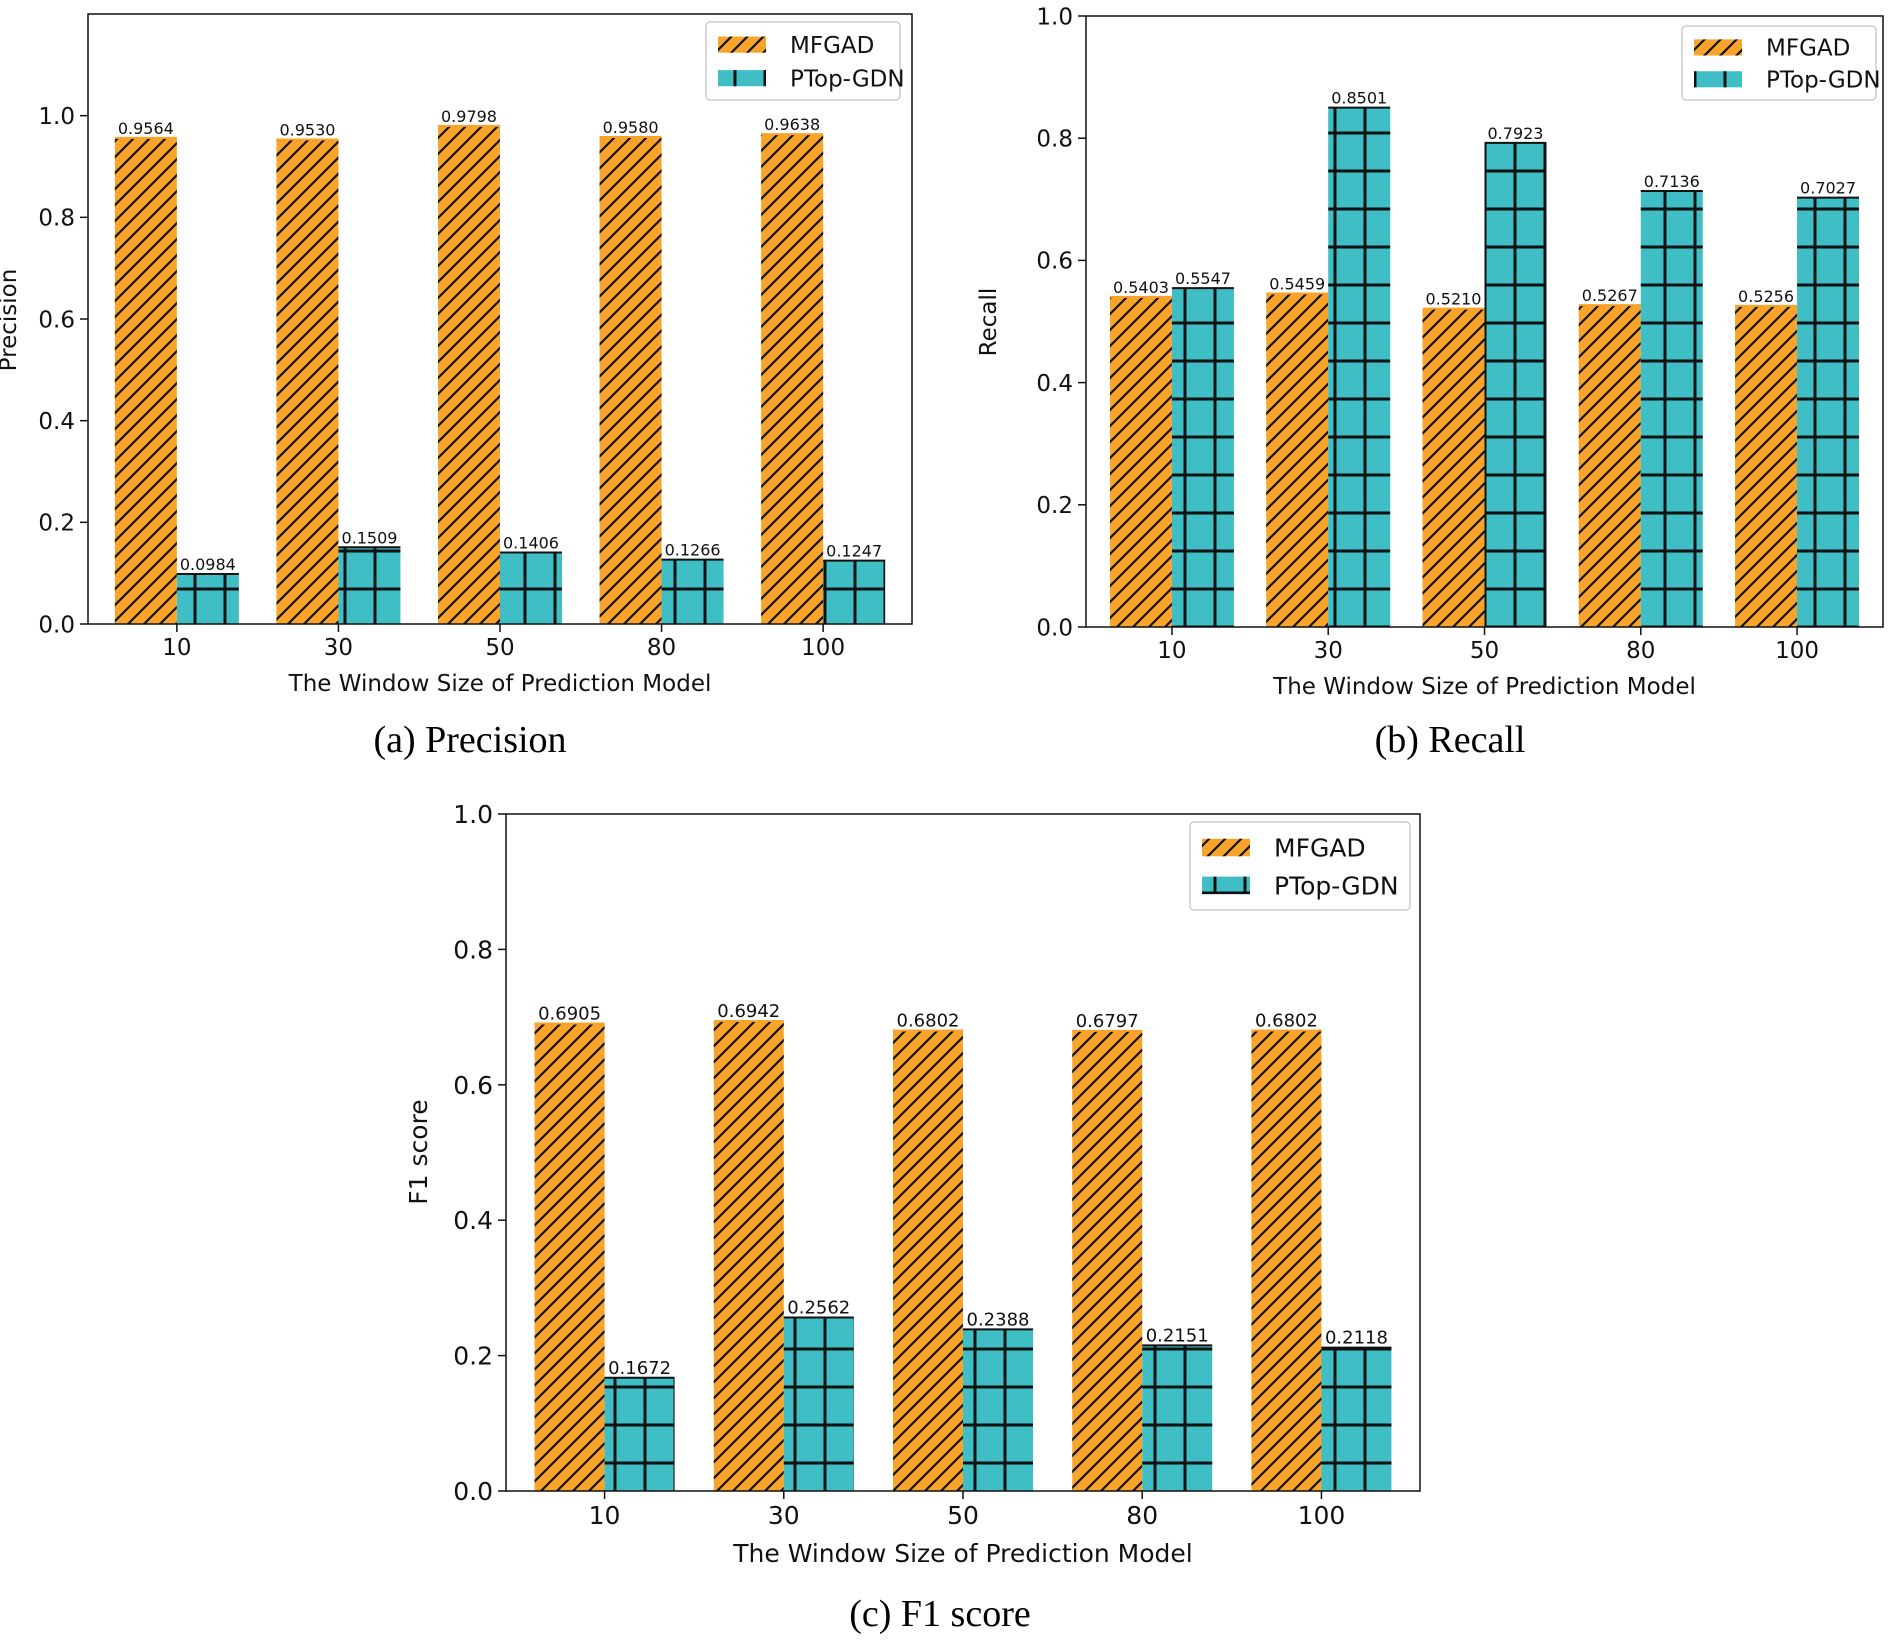 The width and height of the screenshot is (1900, 1642). Describe the element at coordinates (661, 648) in the screenshot. I see `precision-x-tick-label: 80` at that location.